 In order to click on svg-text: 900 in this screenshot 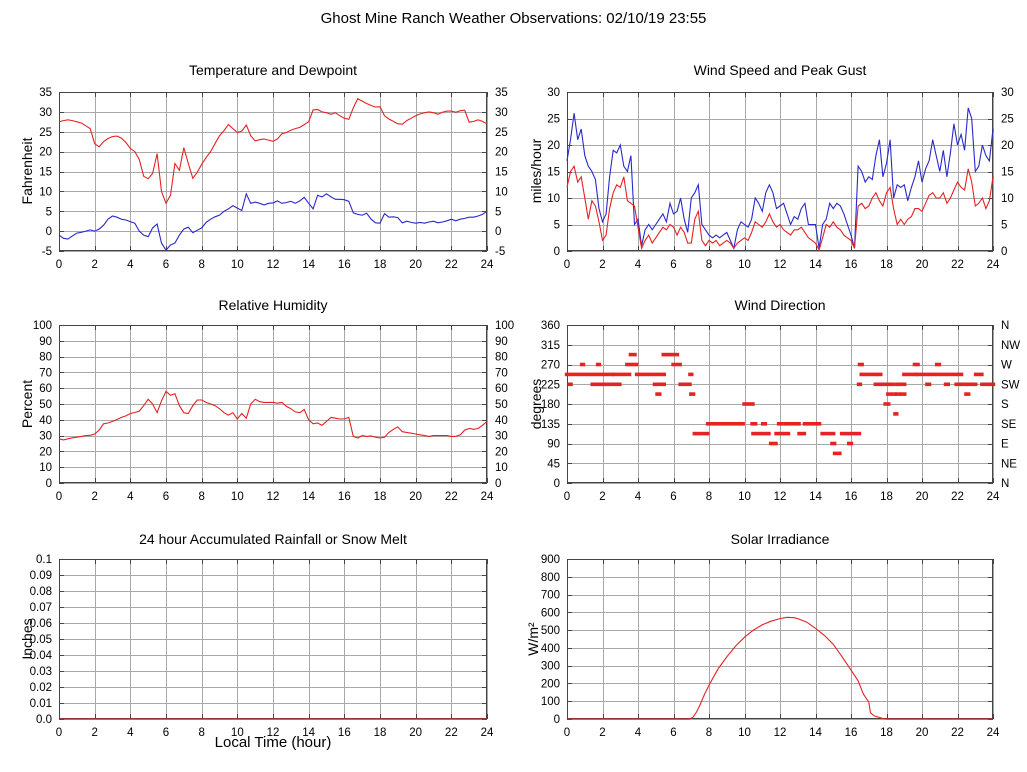, I will do `click(550, 560)`.